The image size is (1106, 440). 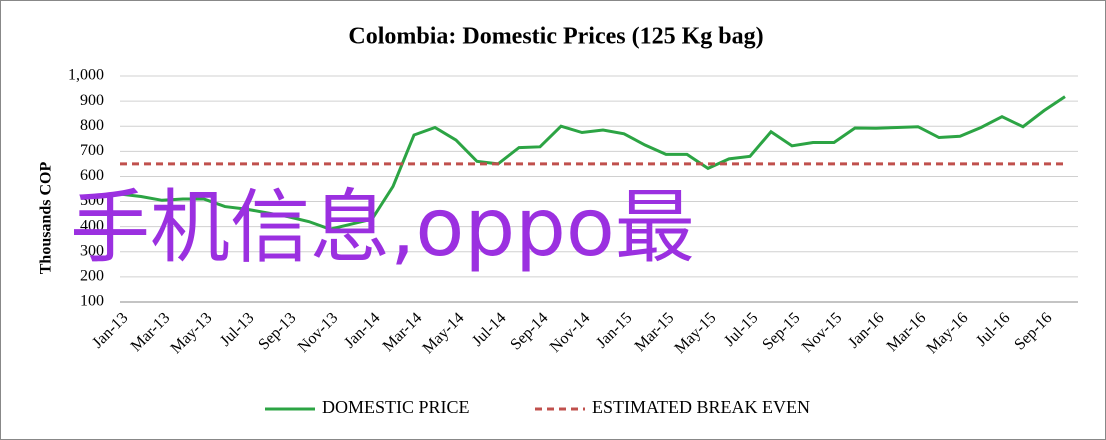 What do you see at coordinates (382, 227) in the screenshot?
I see `overlay-text: 手机信息,oppo最` at bounding box center [382, 227].